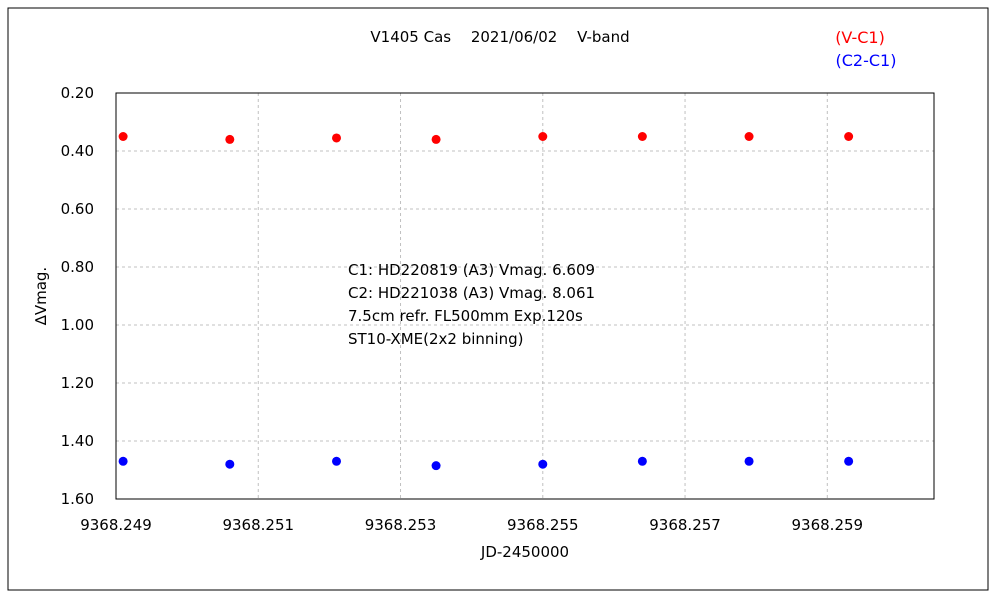 This screenshot has height=604, width=1000. I want to click on x-tick-label: 9368.253, so click(401, 525).